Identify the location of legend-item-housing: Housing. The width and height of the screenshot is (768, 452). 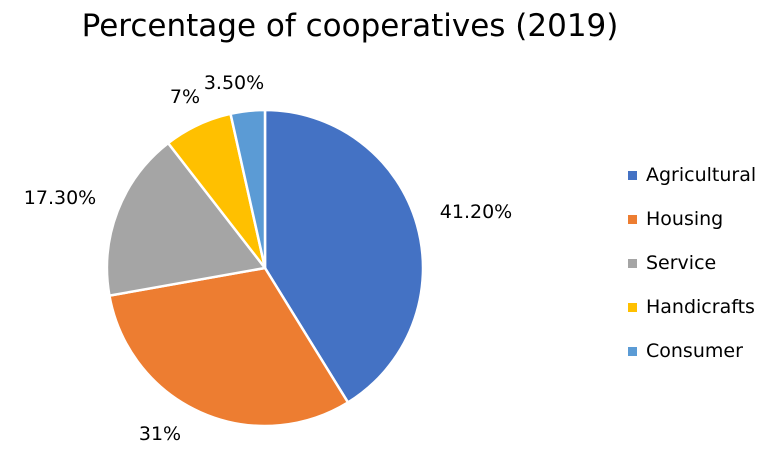
(692, 219).